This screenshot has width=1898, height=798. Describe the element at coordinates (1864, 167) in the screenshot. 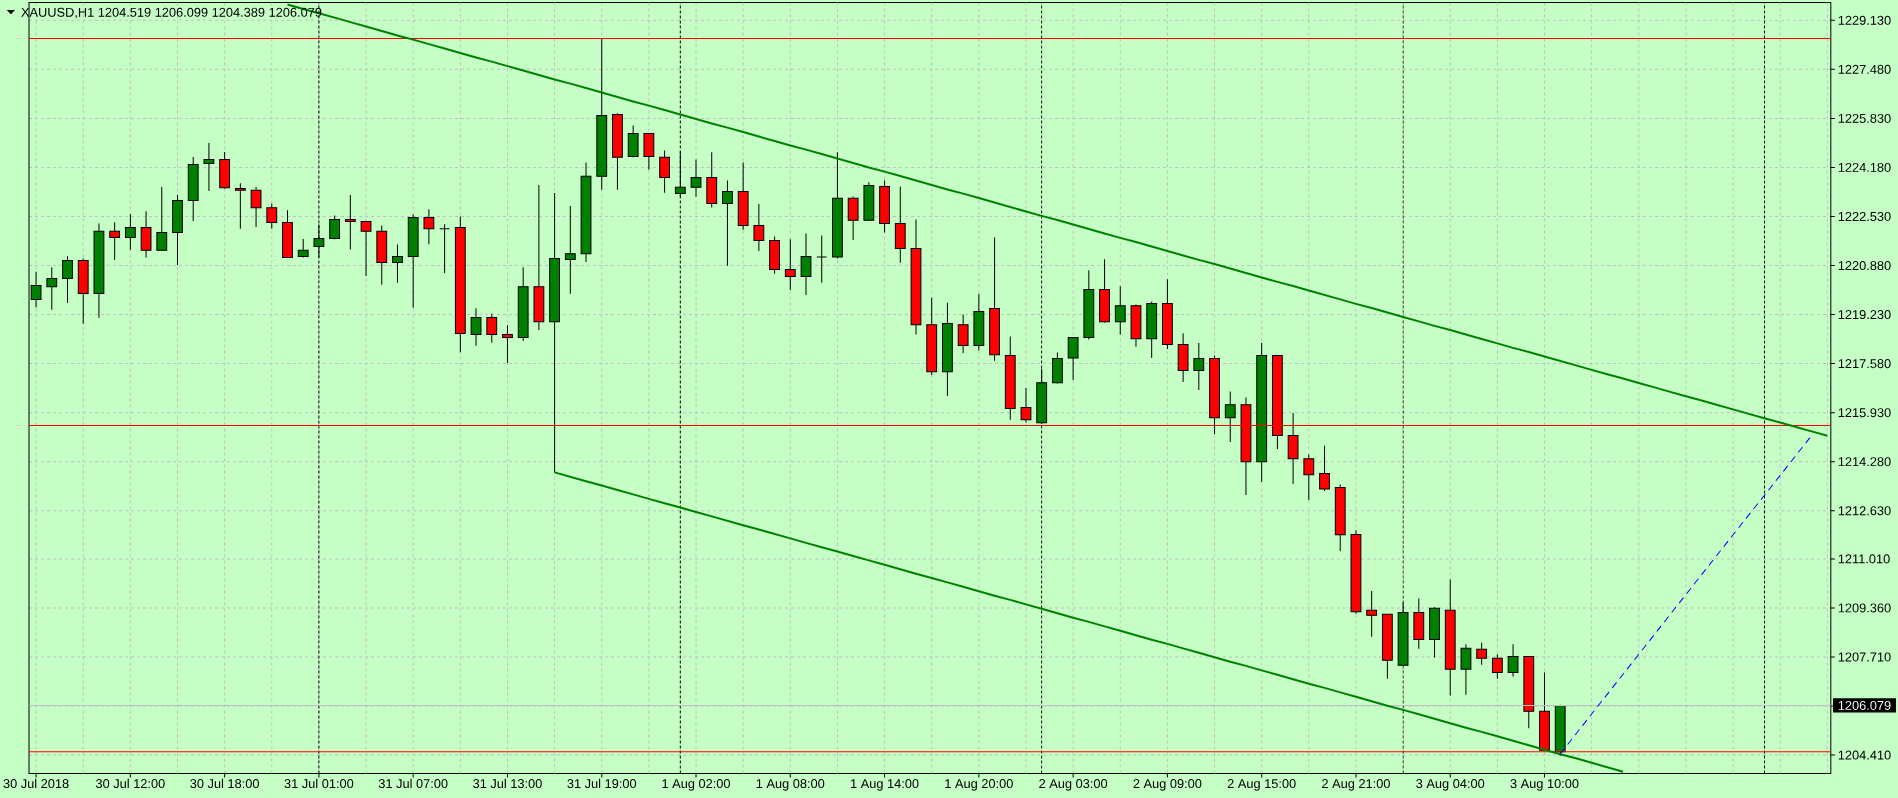

I see `y-tick-label: 1224.180` at that location.